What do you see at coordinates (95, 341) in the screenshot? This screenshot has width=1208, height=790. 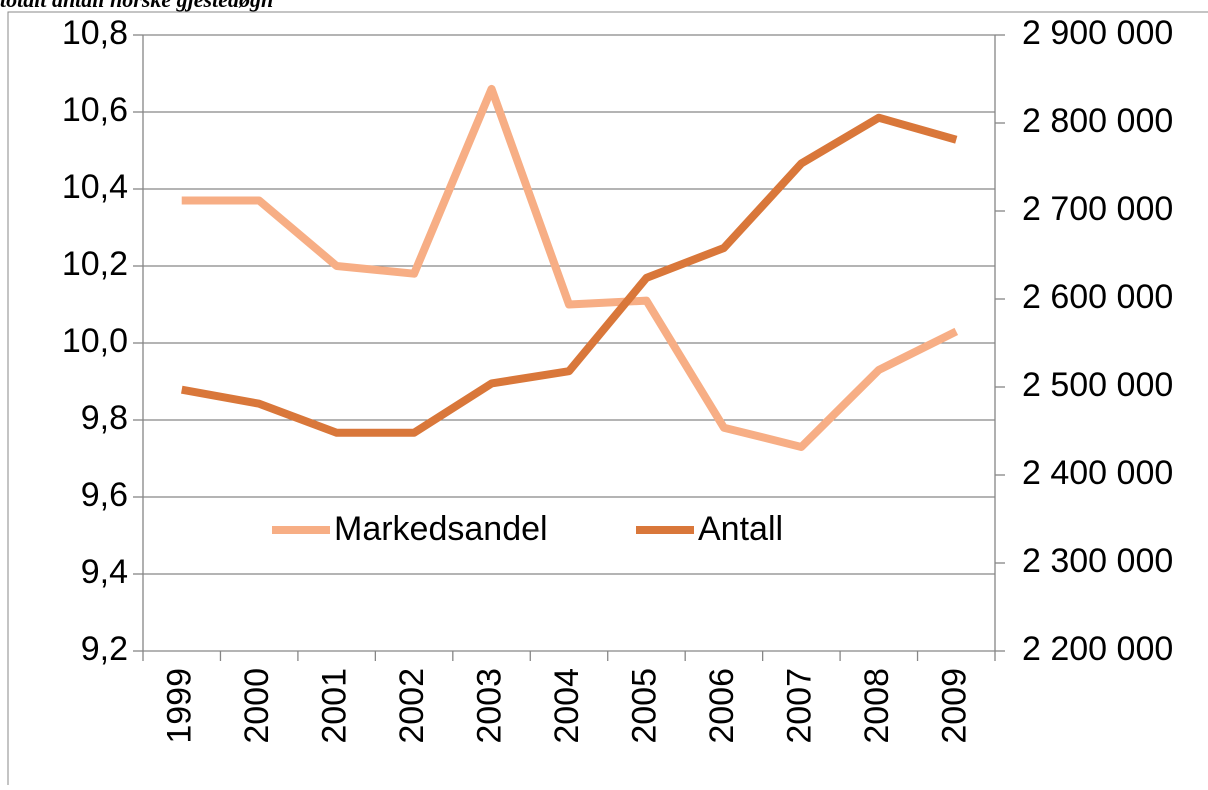 I see `y-tick-label: 10,0` at bounding box center [95, 341].